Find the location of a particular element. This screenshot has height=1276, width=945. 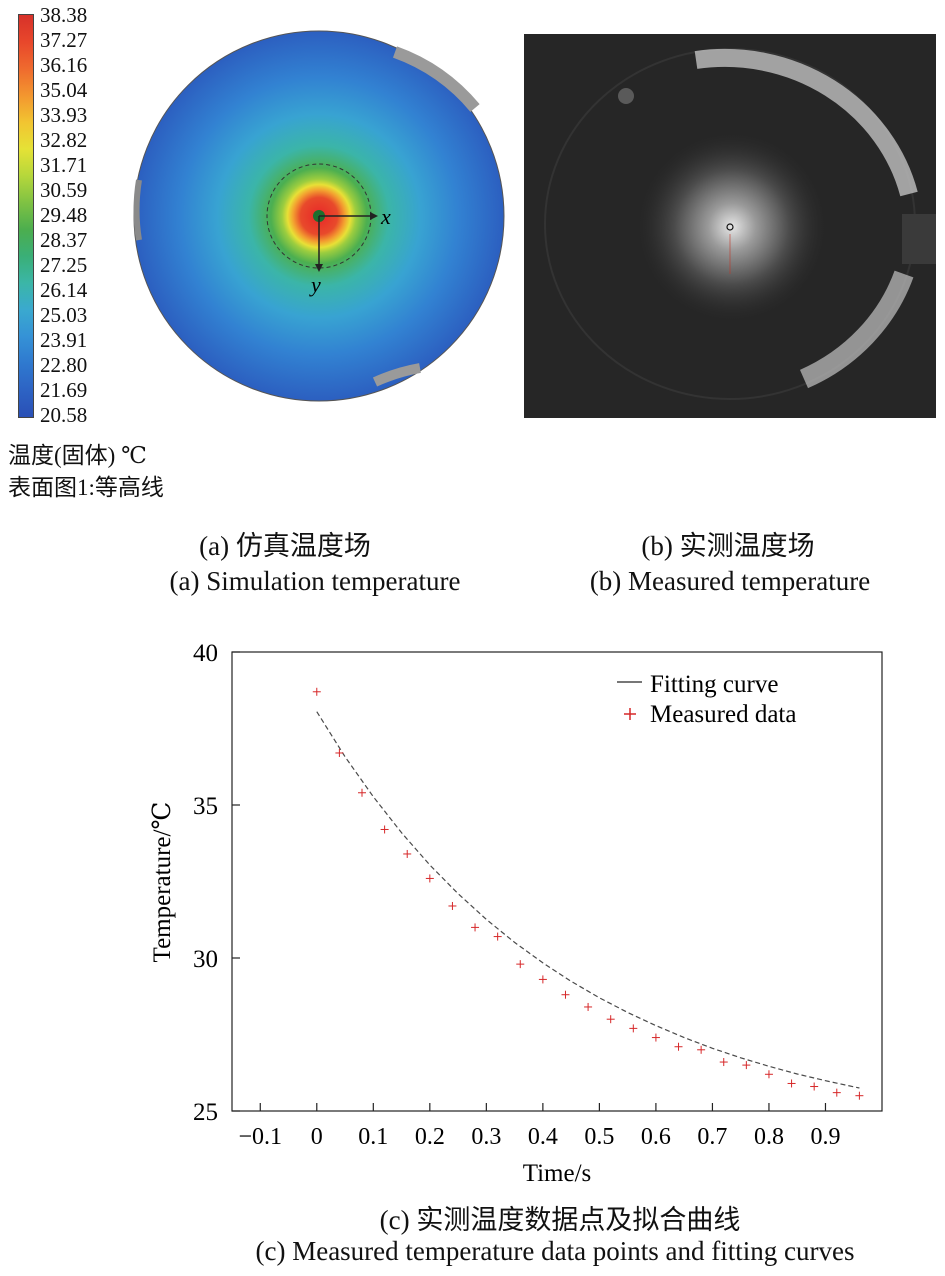

simulation-temperature-field: x y is located at coordinates (319, 216).